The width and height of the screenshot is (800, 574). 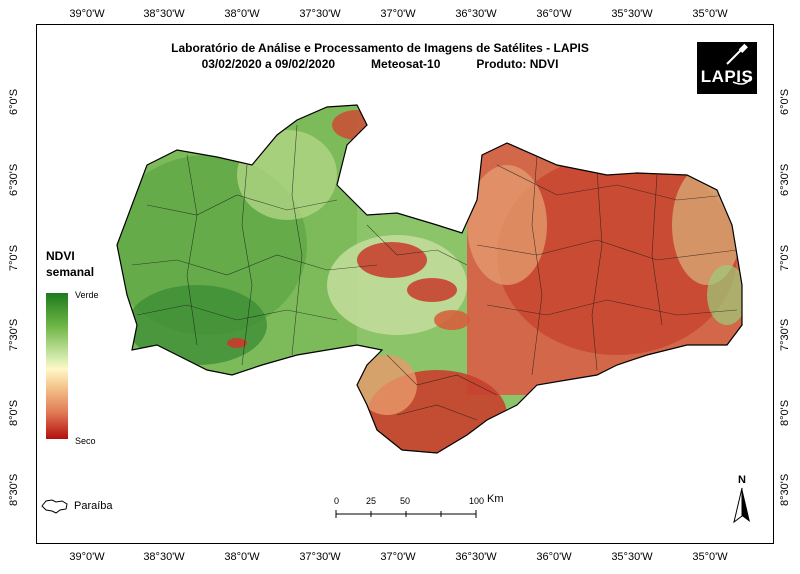 I want to click on logo-text: LAPIS, so click(x=727, y=76).